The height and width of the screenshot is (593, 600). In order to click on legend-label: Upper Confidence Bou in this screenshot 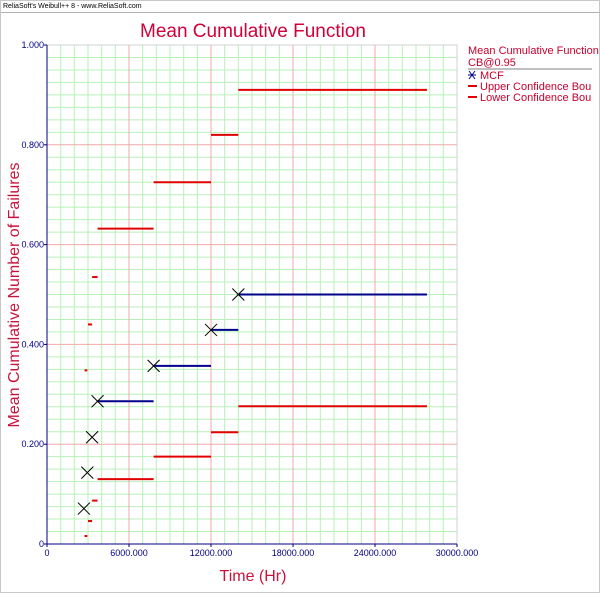, I will do `click(535, 87)`.